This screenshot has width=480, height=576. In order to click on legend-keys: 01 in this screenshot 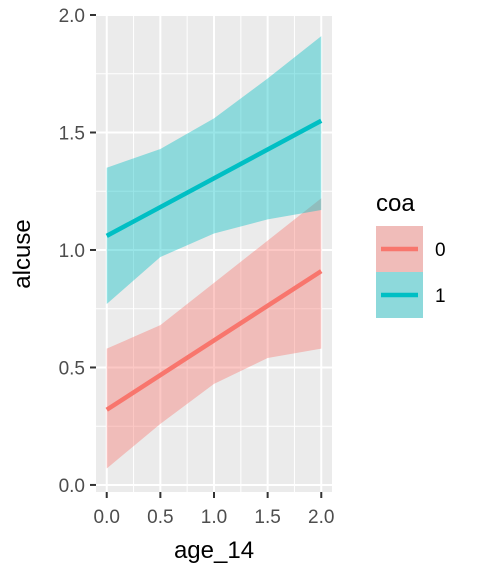, I will do `click(411, 272)`.